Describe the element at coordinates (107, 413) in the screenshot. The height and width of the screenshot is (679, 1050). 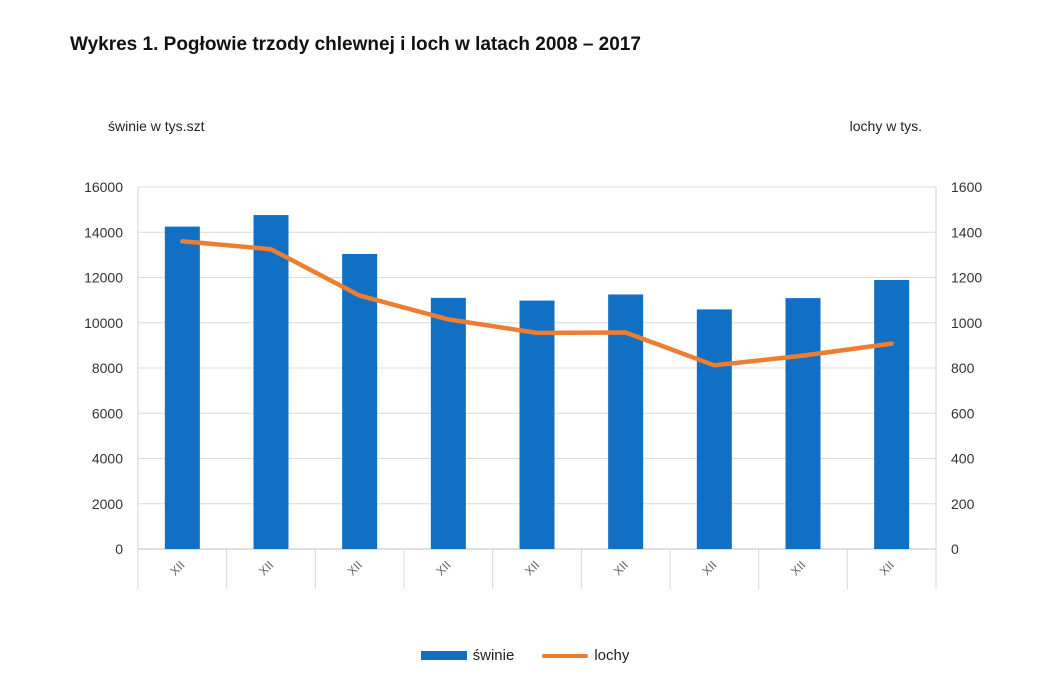
I see `left-tick-label: 6000` at that location.